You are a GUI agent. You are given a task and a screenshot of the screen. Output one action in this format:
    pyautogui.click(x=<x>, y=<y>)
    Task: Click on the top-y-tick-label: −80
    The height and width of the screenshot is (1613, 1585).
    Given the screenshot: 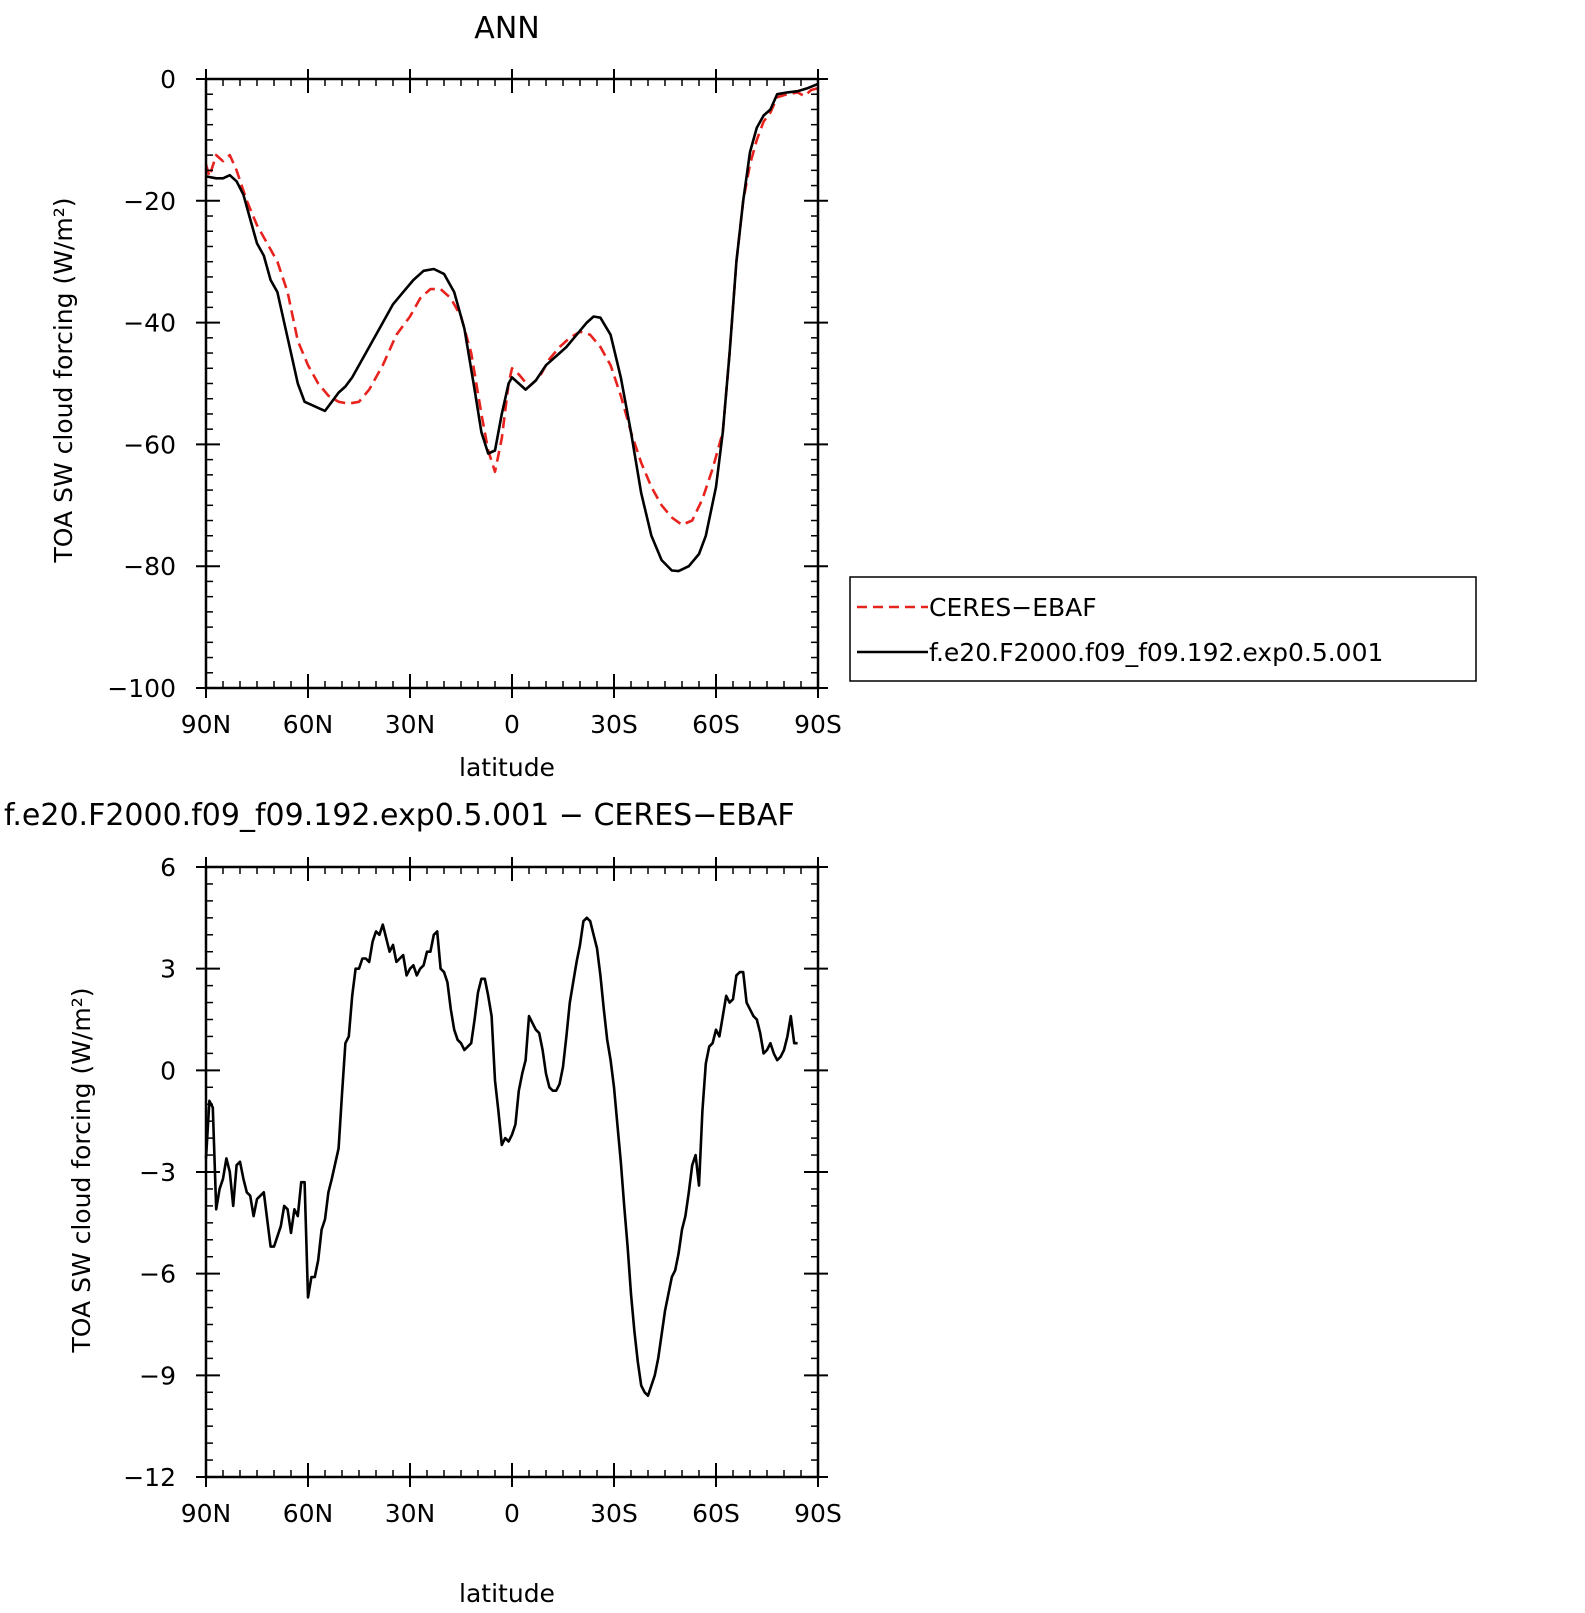 What is the action you would take?
    pyautogui.click(x=149, y=566)
    